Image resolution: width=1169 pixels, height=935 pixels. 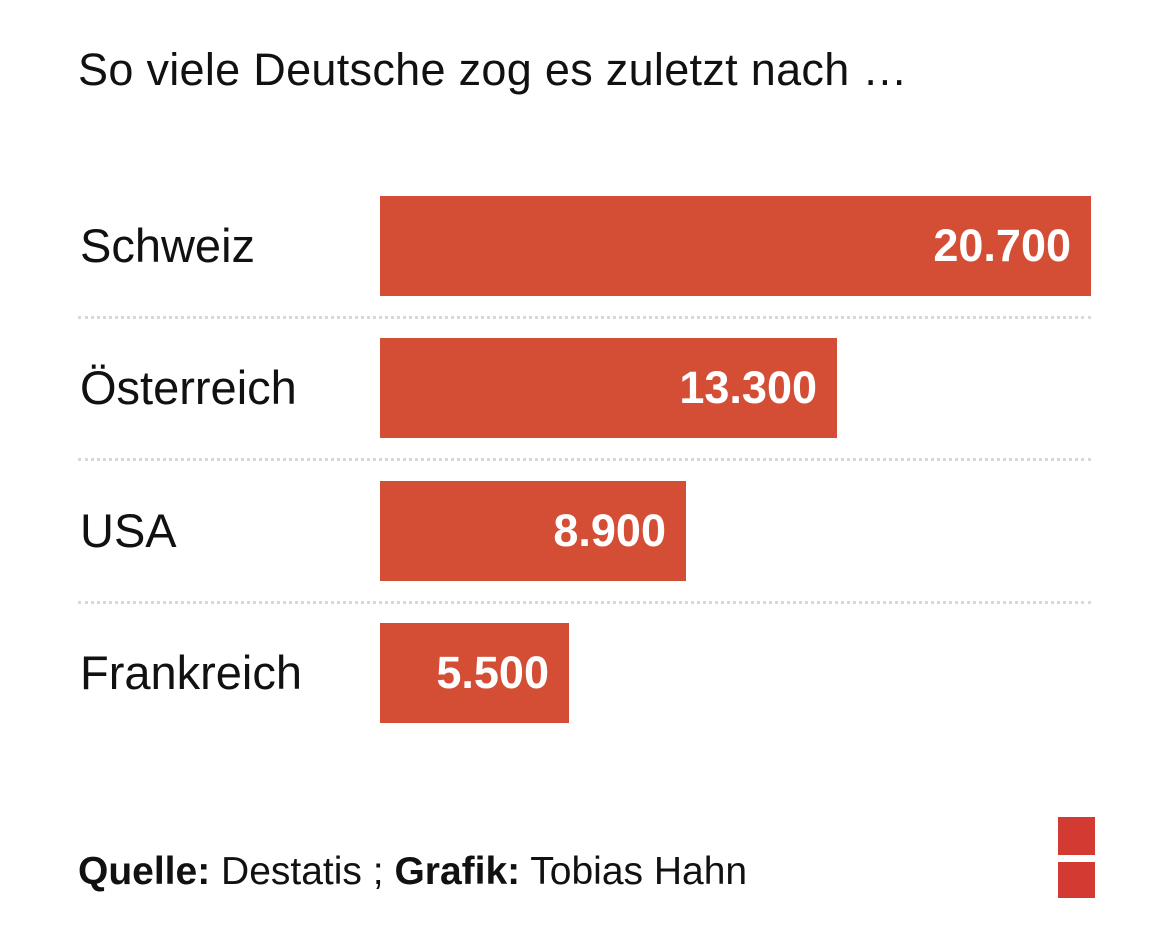 I want to click on graphic-label: Grafik:, so click(x=457, y=871).